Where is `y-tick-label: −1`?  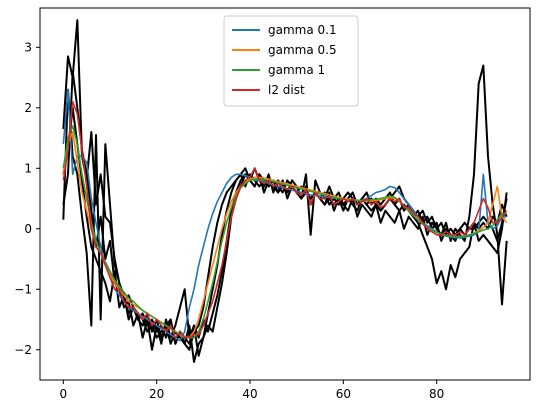 y-tick-label: −1 is located at coordinates (23, 289).